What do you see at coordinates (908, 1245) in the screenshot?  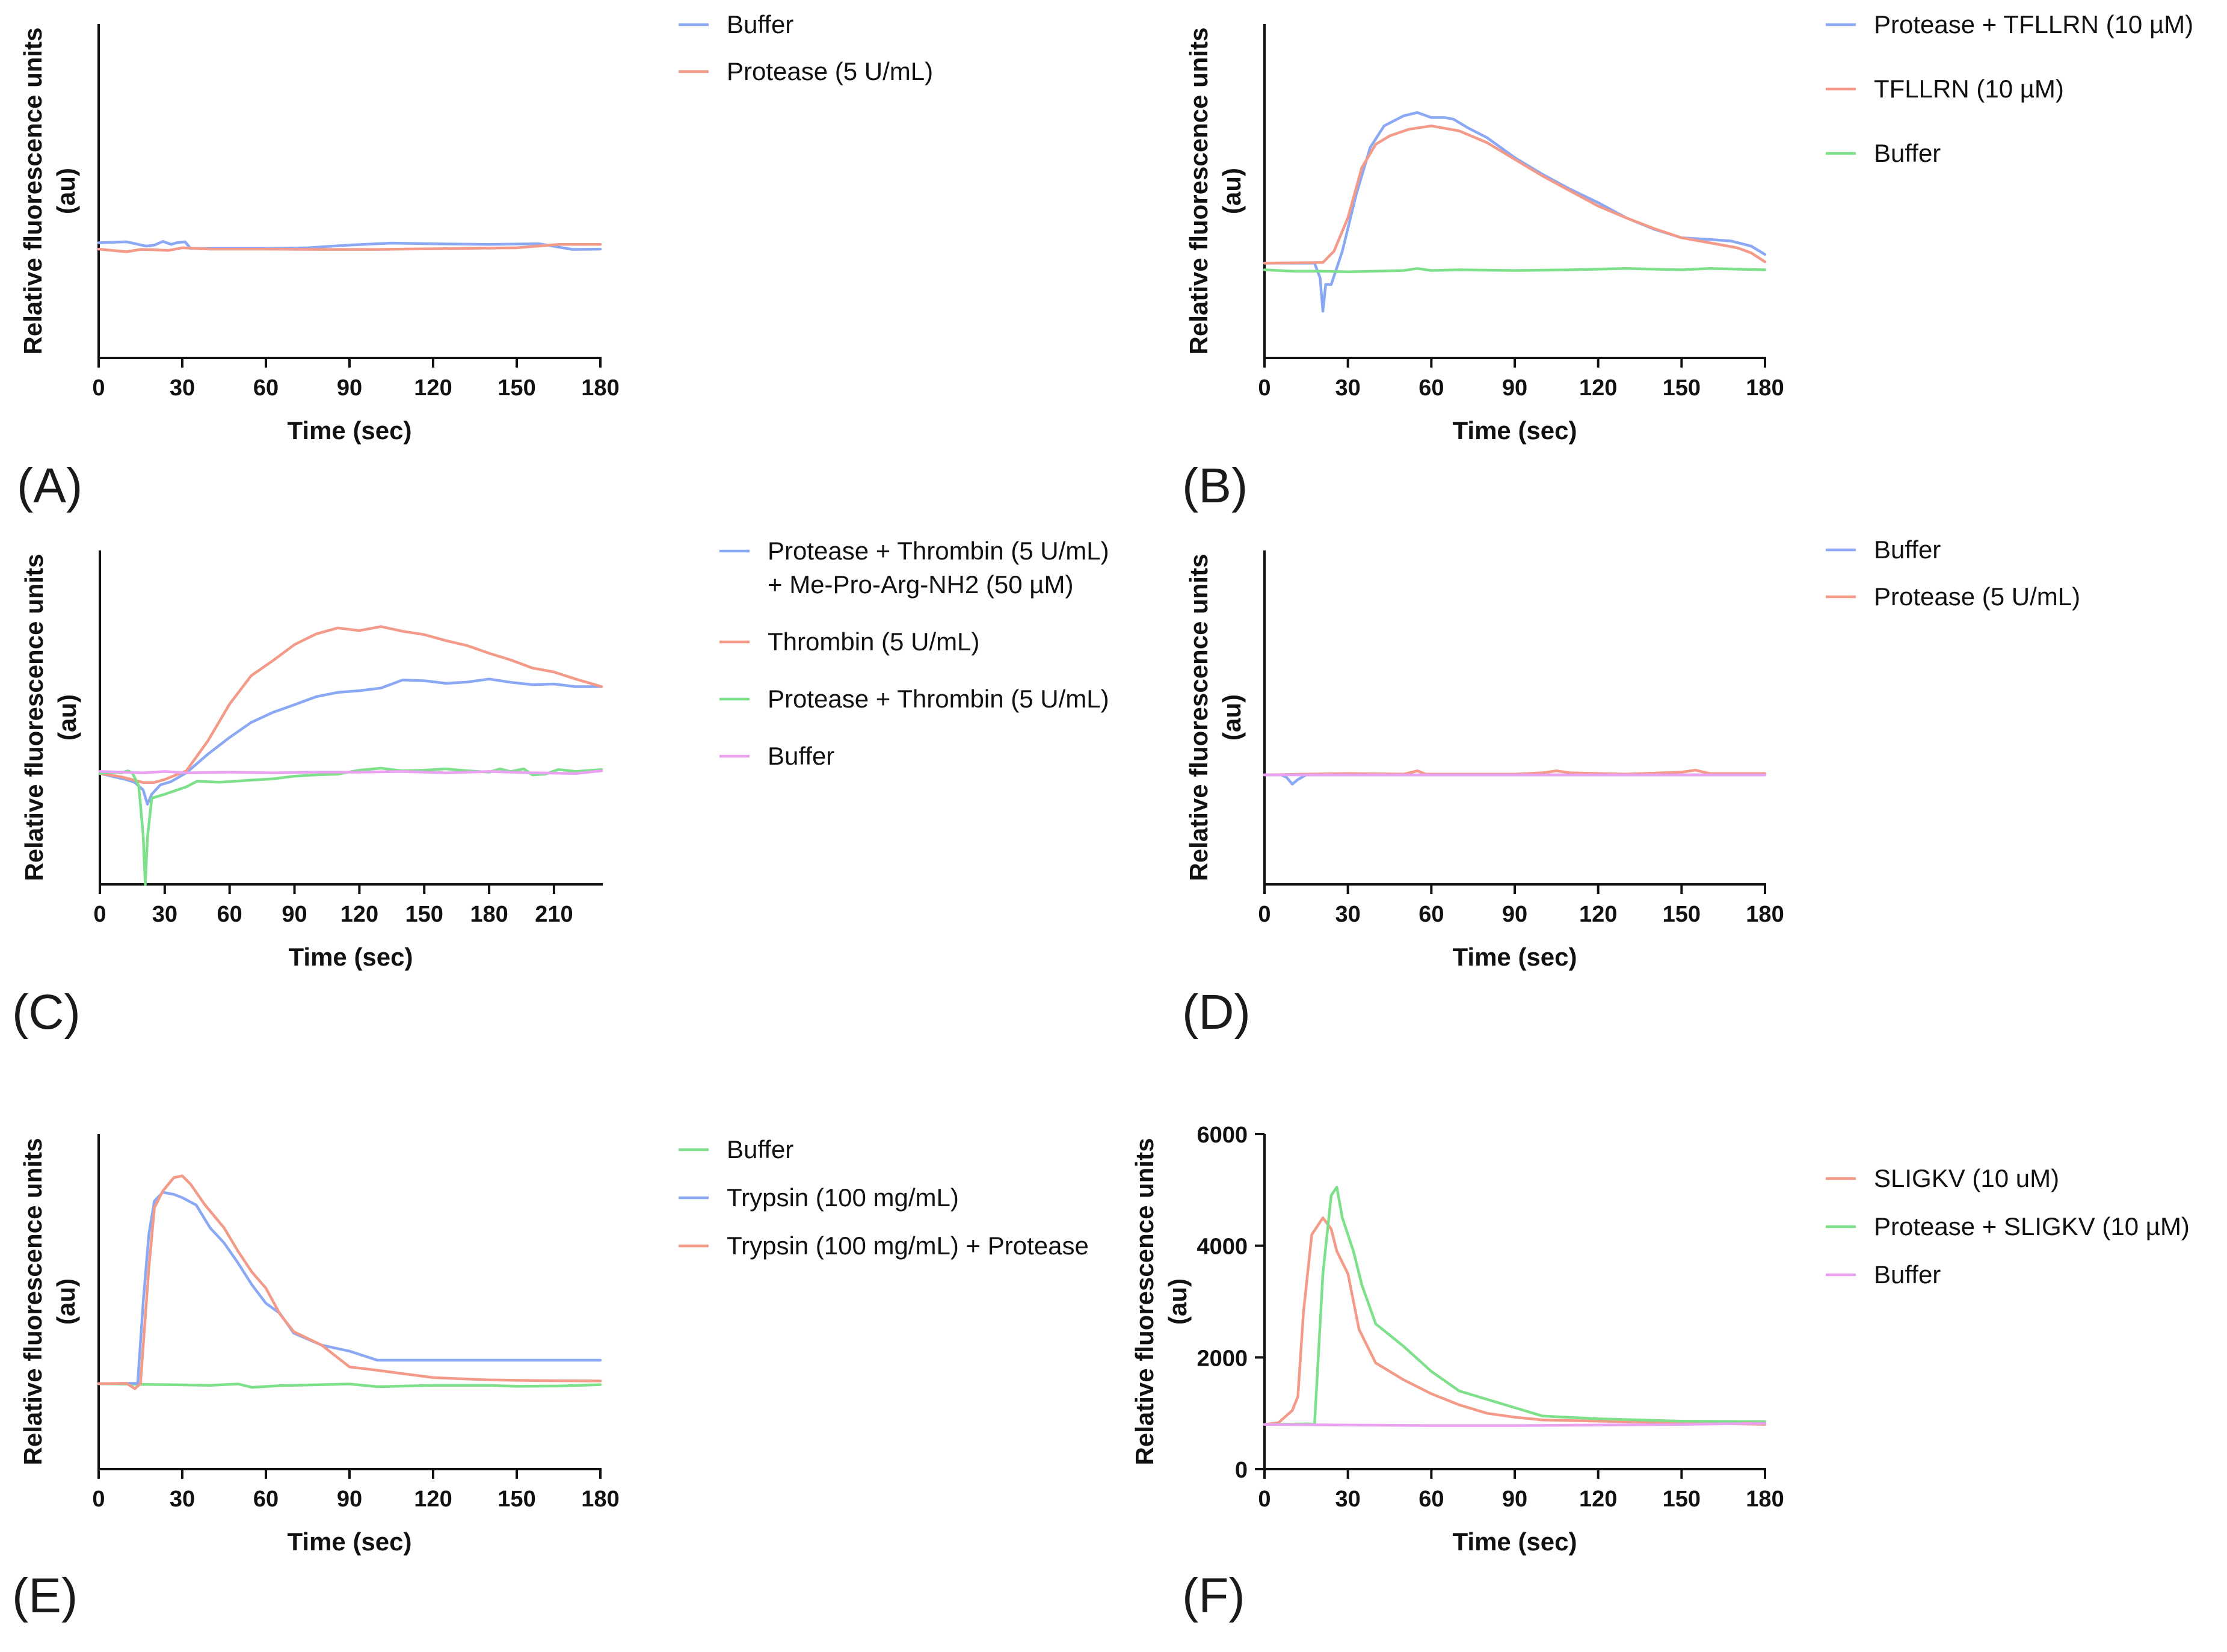 I see `legend-label: Trypsin (100 mg/mL) + Protease` at bounding box center [908, 1245].